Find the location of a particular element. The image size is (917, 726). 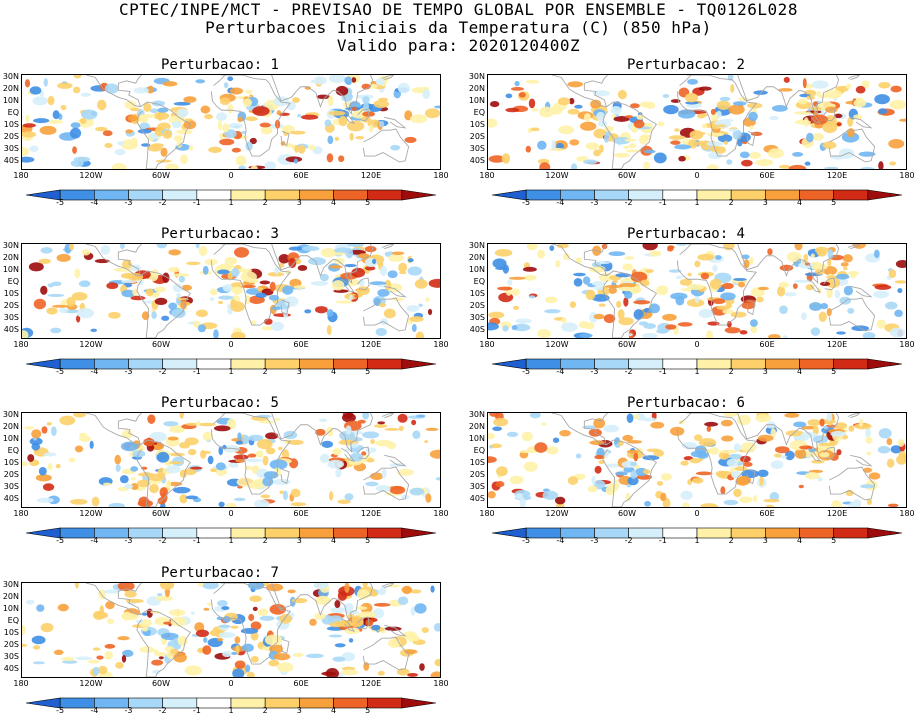

longitude-label: 120E is located at coordinates (837, 175).